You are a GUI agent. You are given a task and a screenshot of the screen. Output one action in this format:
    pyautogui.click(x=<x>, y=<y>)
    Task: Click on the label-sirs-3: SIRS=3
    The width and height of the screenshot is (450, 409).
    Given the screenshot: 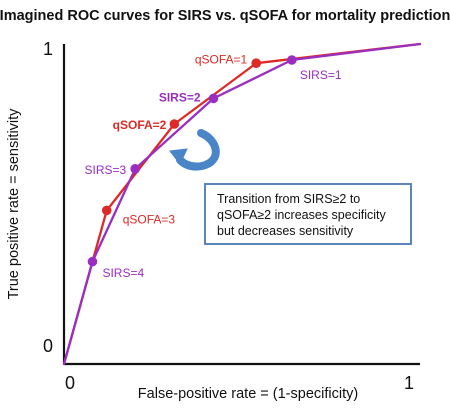 What is the action you would take?
    pyautogui.click(x=105, y=170)
    